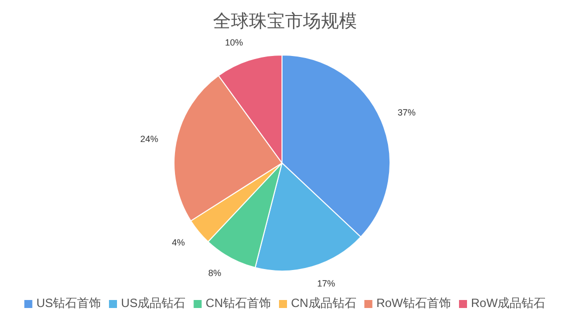 Image resolution: width=570 pixels, height=324 pixels. What do you see at coordinates (414, 303) in the screenshot?
I see `legend-label: RoW钻石首饰` at bounding box center [414, 303].